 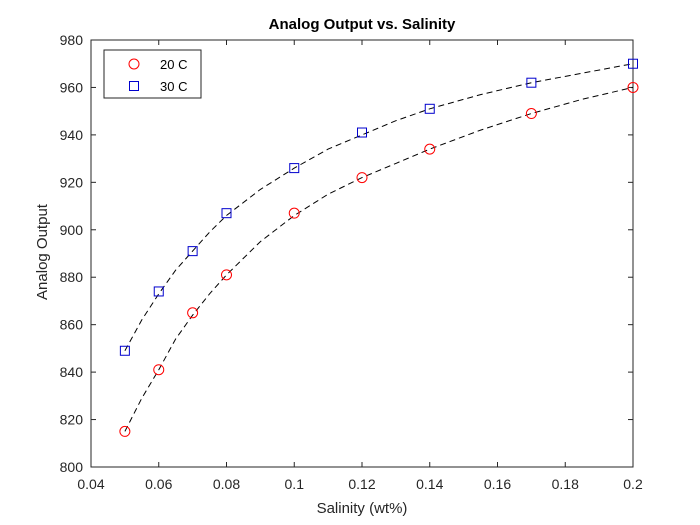 What do you see at coordinates (134, 64) in the screenshot?
I see `legend-marker-circle` at bounding box center [134, 64].